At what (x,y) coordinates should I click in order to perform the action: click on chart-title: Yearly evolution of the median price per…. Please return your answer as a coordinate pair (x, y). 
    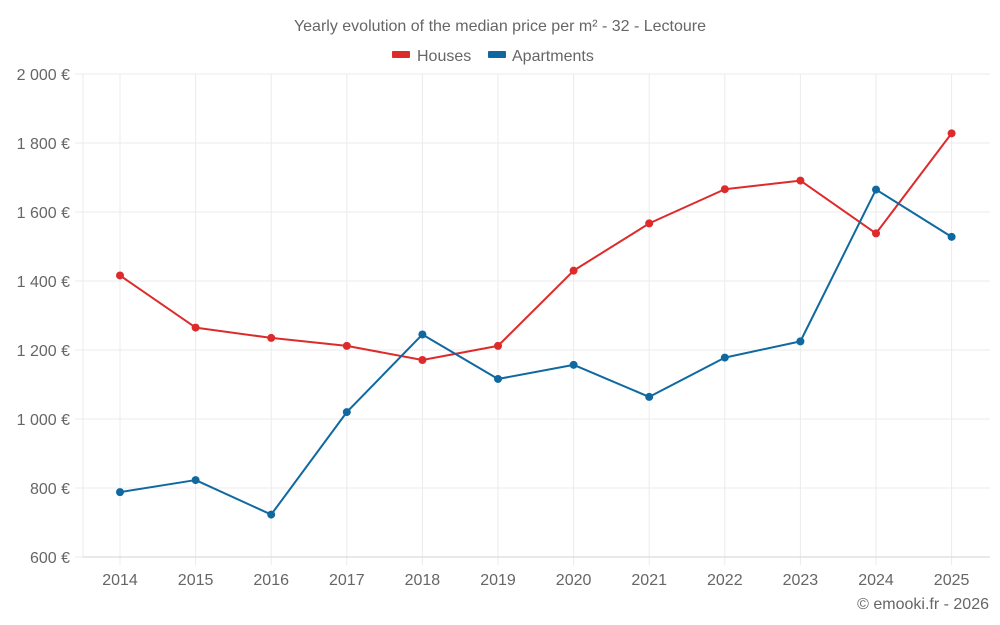
    Looking at the image, I should click on (500, 26).